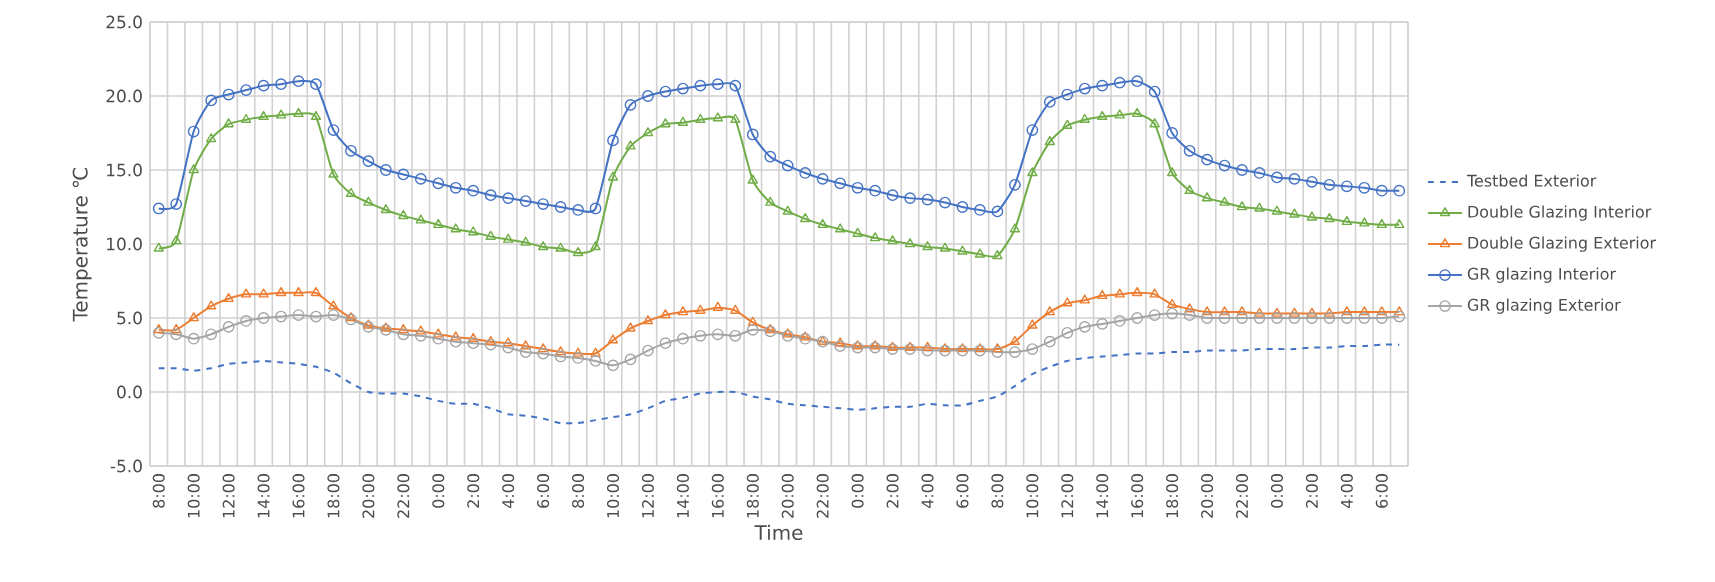 The width and height of the screenshot is (1715, 582). What do you see at coordinates (779, 384) in the screenshot?
I see `line-series` at bounding box center [779, 384].